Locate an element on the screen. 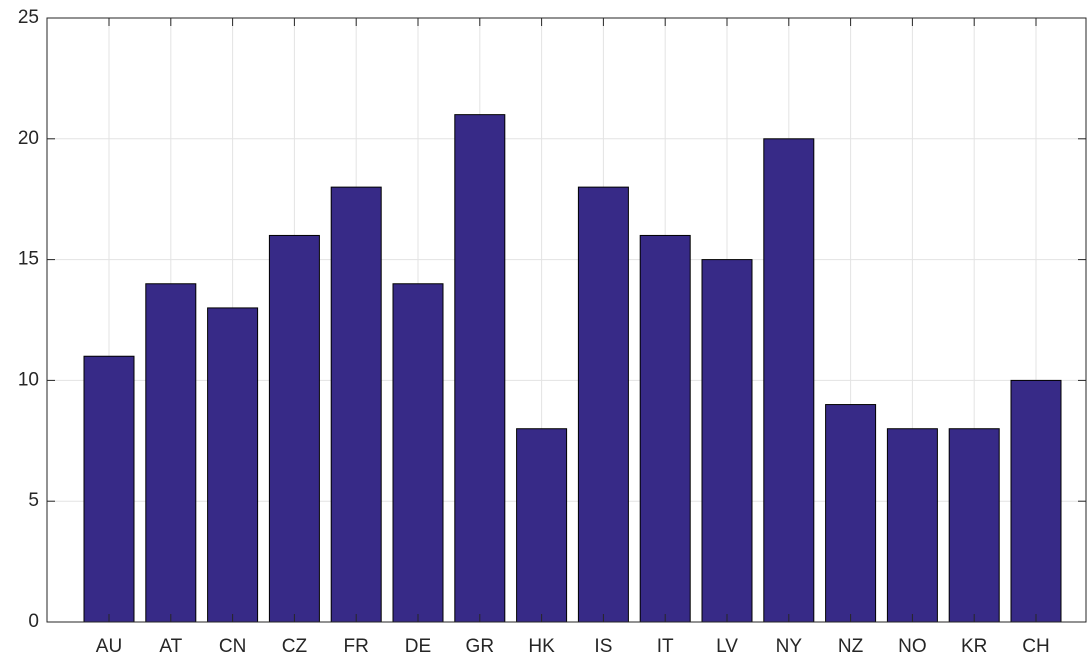 This screenshot has width=1088, height=662. x-tick-label: HK is located at coordinates (541, 646).